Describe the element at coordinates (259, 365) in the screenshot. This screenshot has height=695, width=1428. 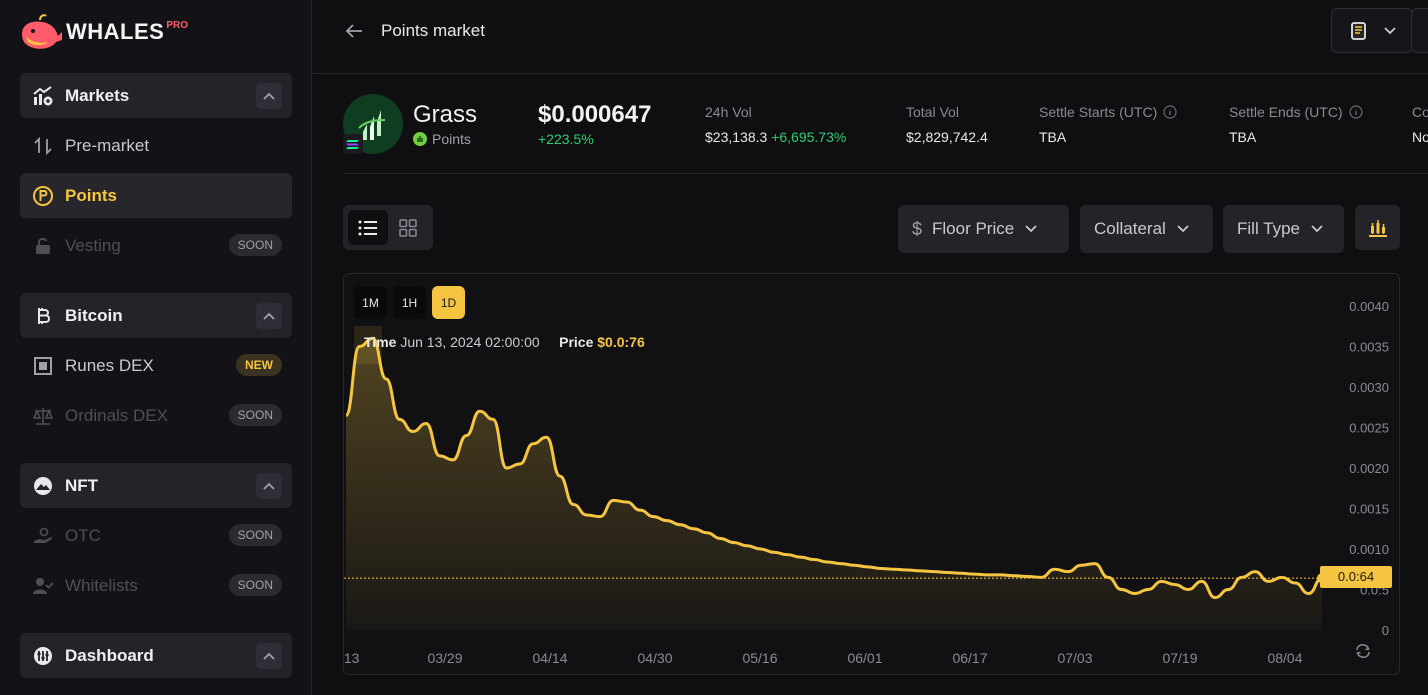
I see `new-badge: NEW` at that location.